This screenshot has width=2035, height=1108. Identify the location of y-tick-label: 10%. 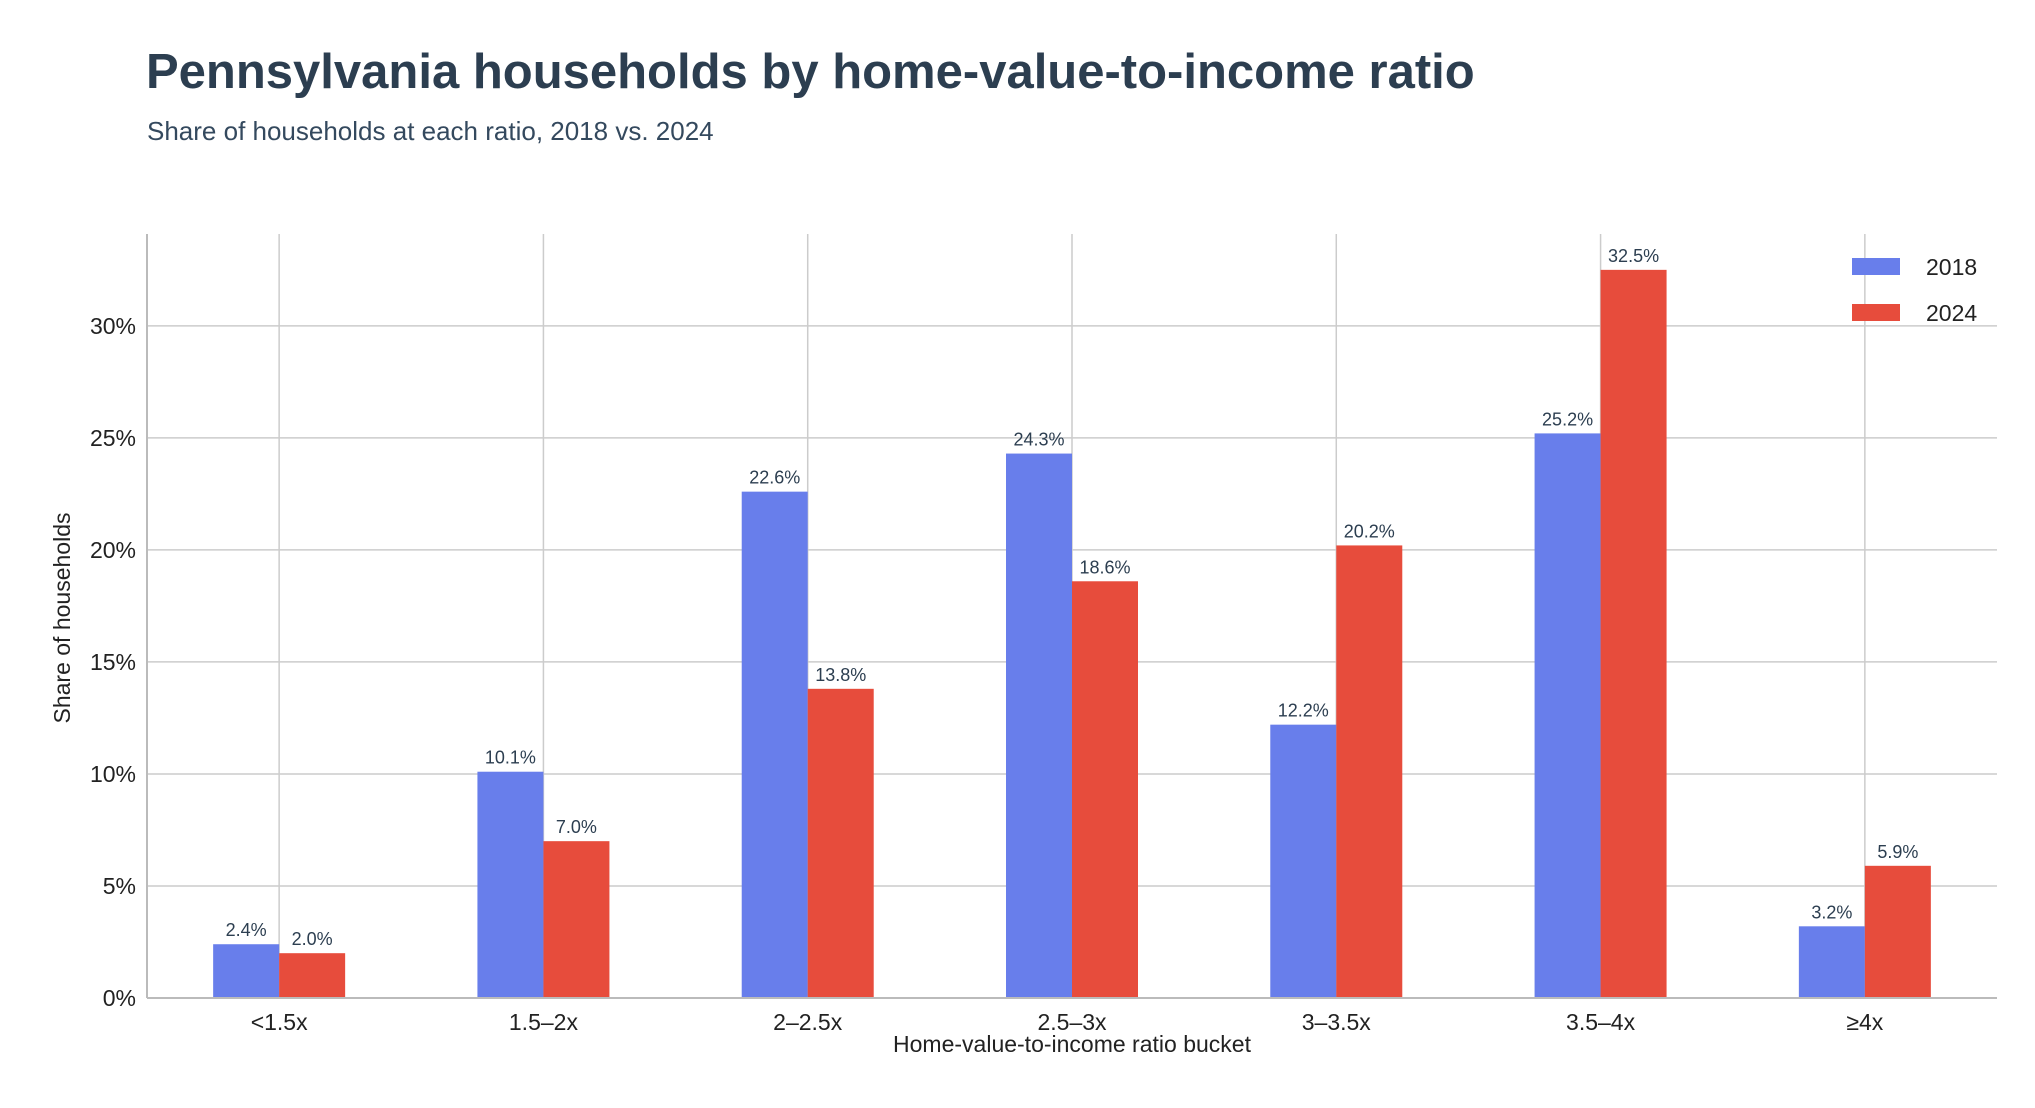
(113, 774).